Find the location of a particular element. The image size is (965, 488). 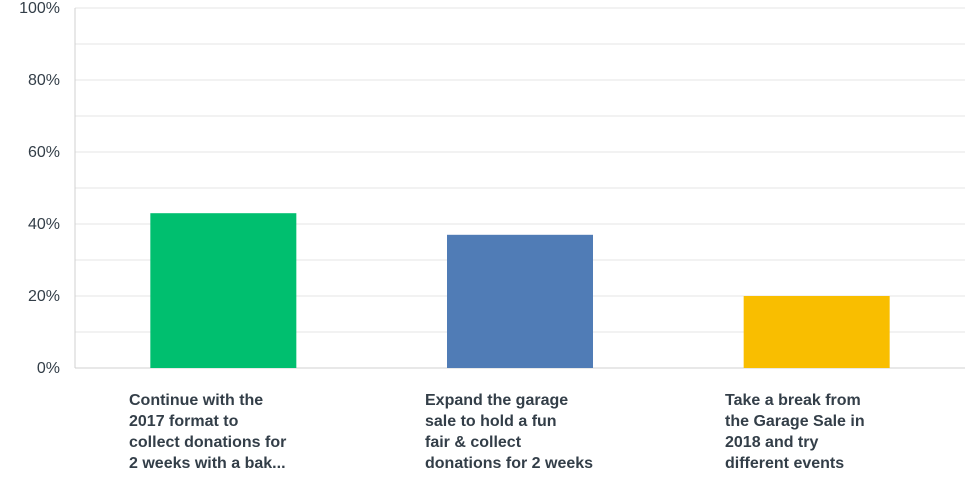

y-tick-label: 40% is located at coordinates (44, 224).